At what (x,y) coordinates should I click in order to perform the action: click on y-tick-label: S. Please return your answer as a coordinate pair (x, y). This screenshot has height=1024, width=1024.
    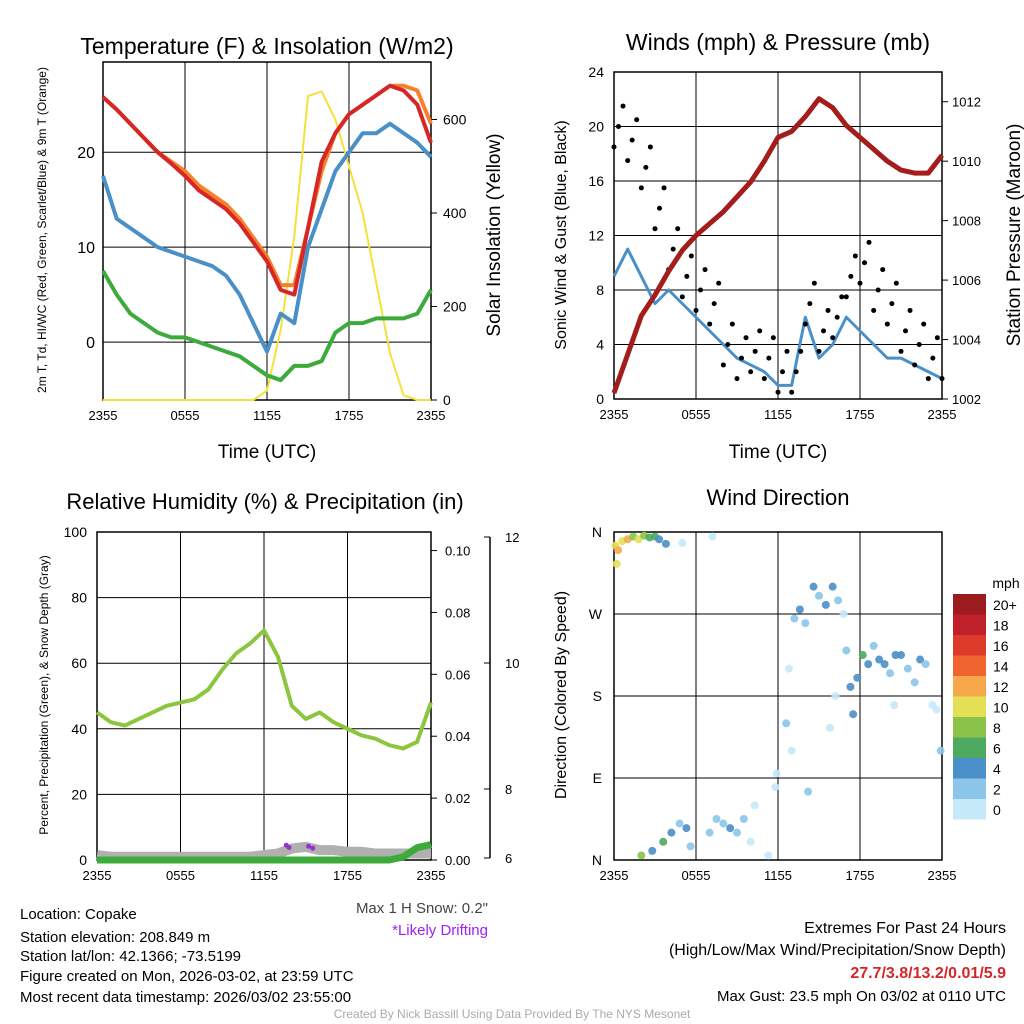
    Looking at the image, I should click on (597, 696).